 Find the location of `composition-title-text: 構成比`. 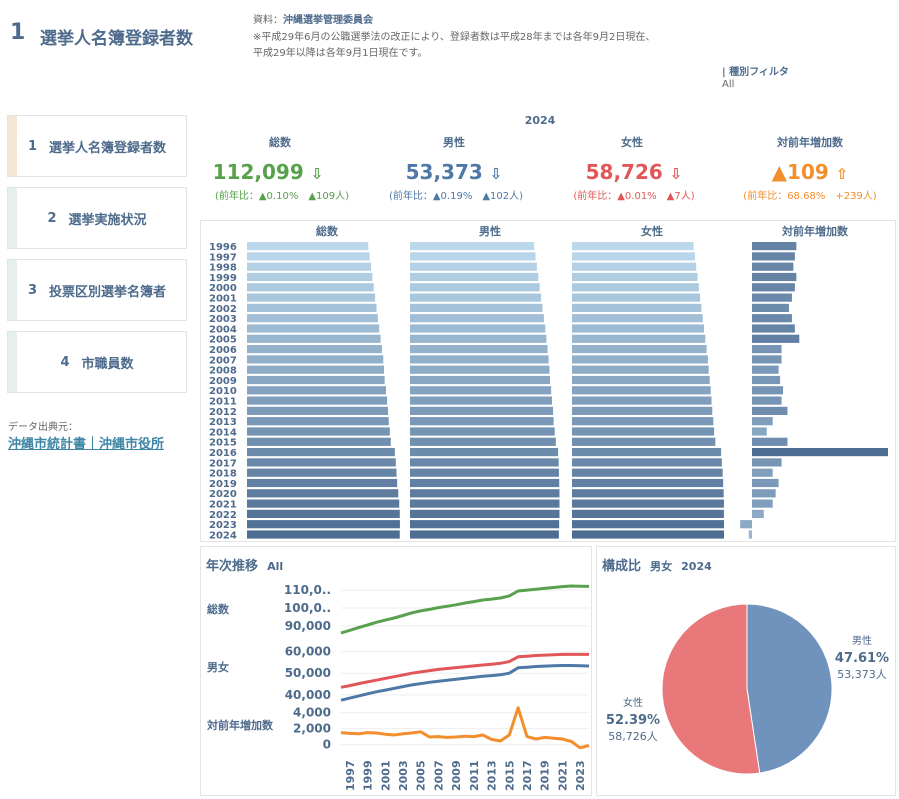

composition-title-text: 構成比 is located at coordinates (622, 566).